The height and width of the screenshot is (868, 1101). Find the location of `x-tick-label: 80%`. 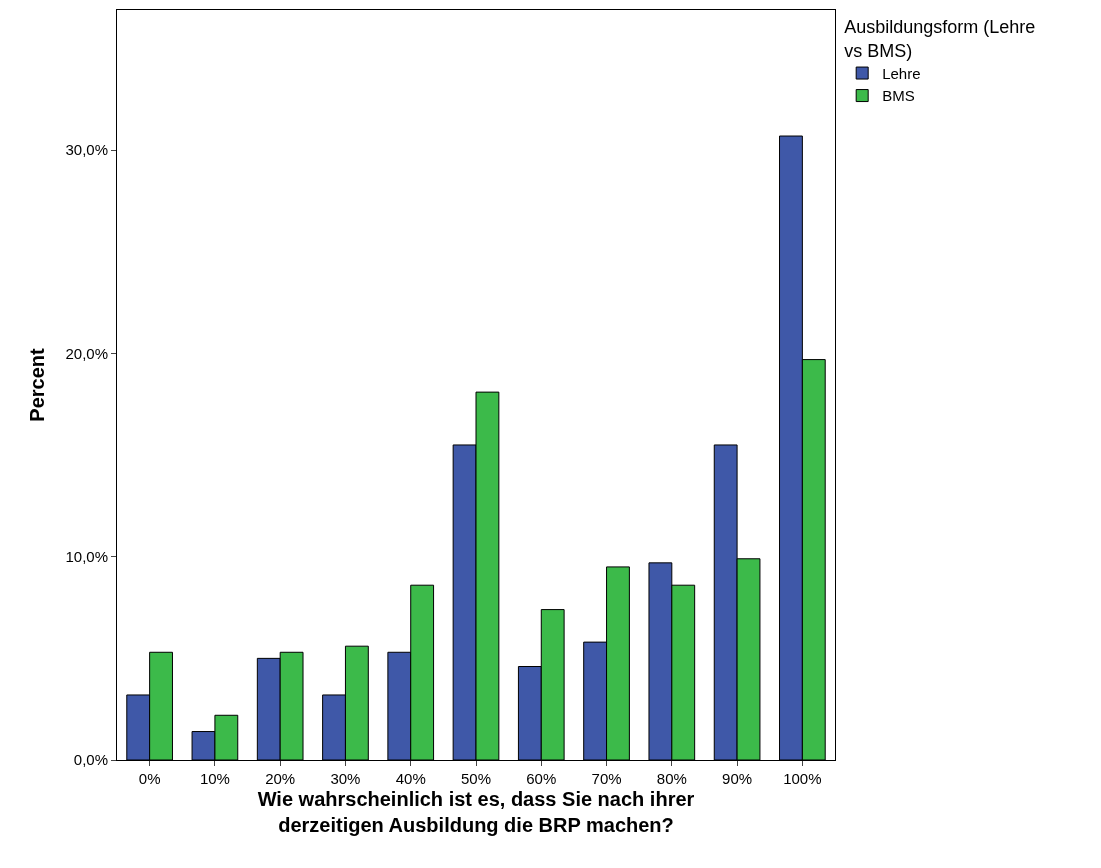

x-tick-label: 80% is located at coordinates (671, 778).